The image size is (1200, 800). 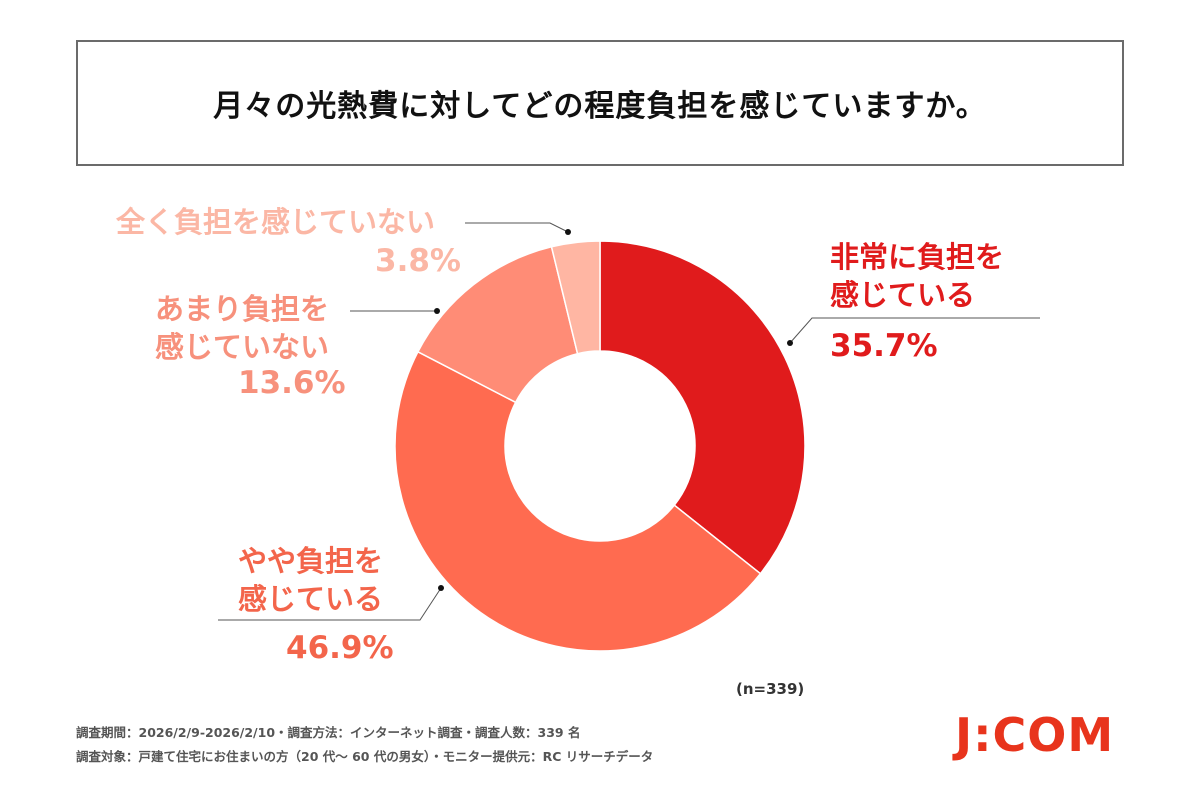 What do you see at coordinates (242, 347) in the screenshot?
I see `slice-label-2-line2: 感じていない` at bounding box center [242, 347].